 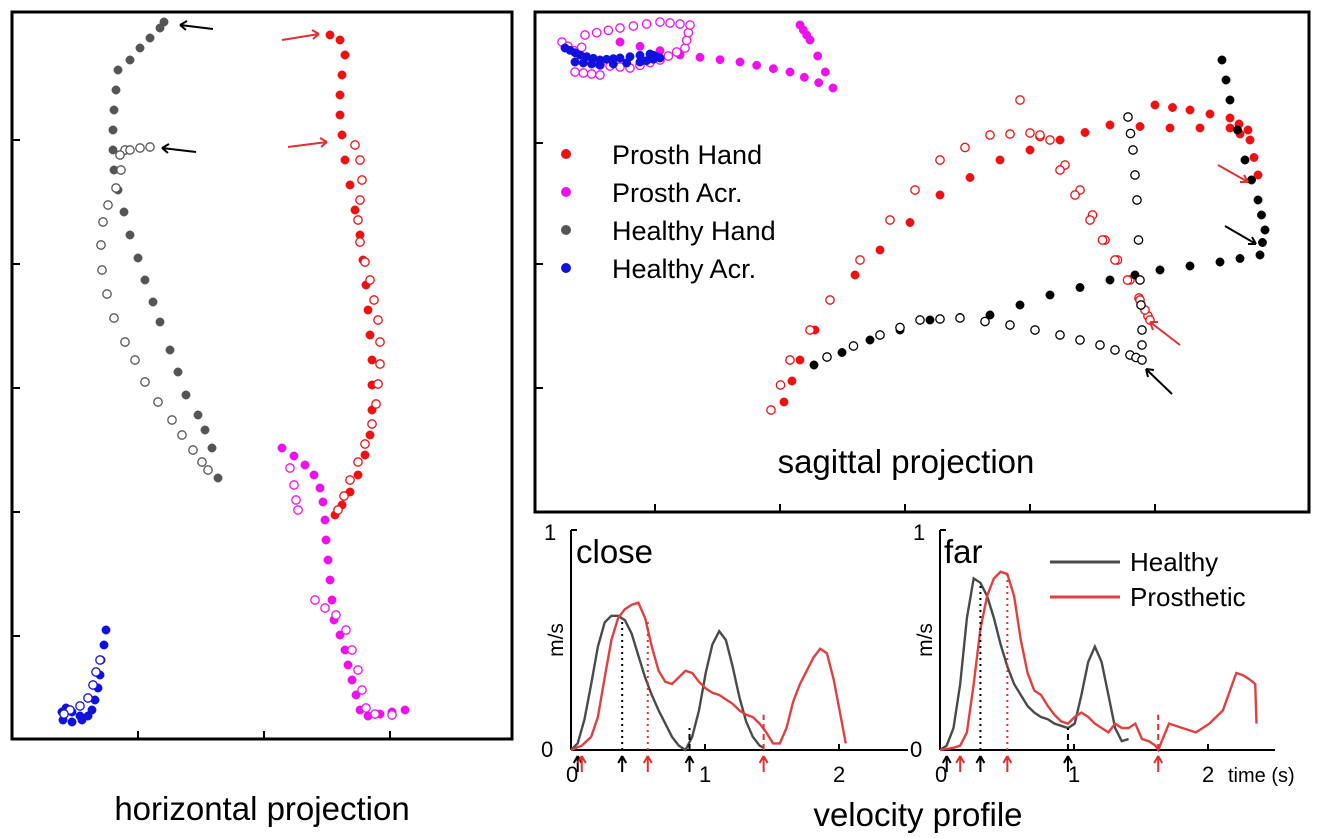 I want to click on velocity-title: velocity profile, so click(x=917, y=814).